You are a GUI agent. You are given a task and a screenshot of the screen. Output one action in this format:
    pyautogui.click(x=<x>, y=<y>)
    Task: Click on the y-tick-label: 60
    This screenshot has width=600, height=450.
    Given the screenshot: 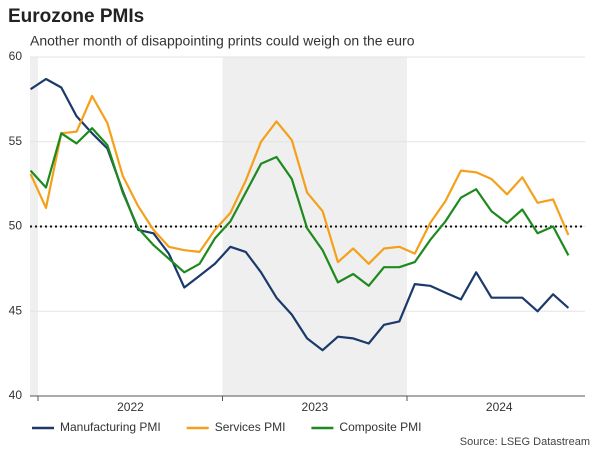 What is the action you would take?
    pyautogui.click(x=16, y=56)
    